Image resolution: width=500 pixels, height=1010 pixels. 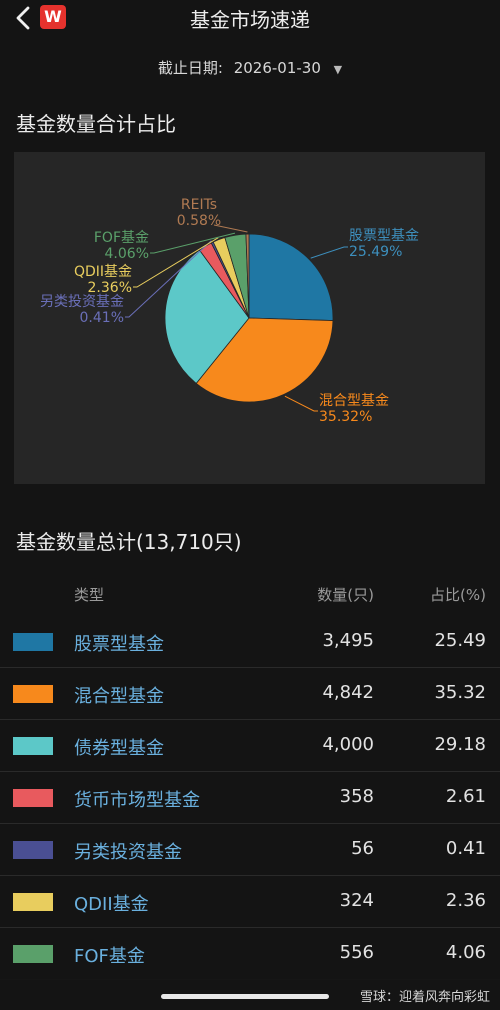 I want to click on app-logo-icon: W, so click(x=53, y=17).